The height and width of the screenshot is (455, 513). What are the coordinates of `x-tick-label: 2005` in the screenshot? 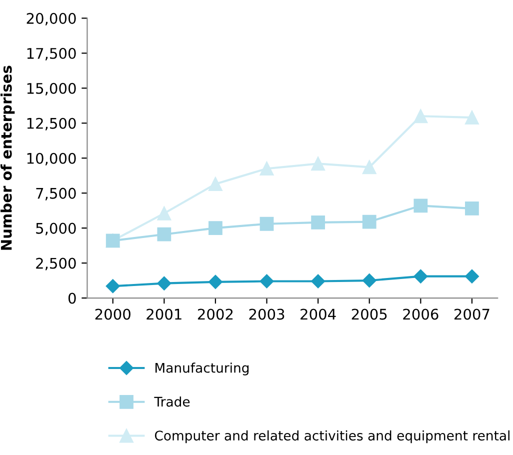 It's located at (369, 314).